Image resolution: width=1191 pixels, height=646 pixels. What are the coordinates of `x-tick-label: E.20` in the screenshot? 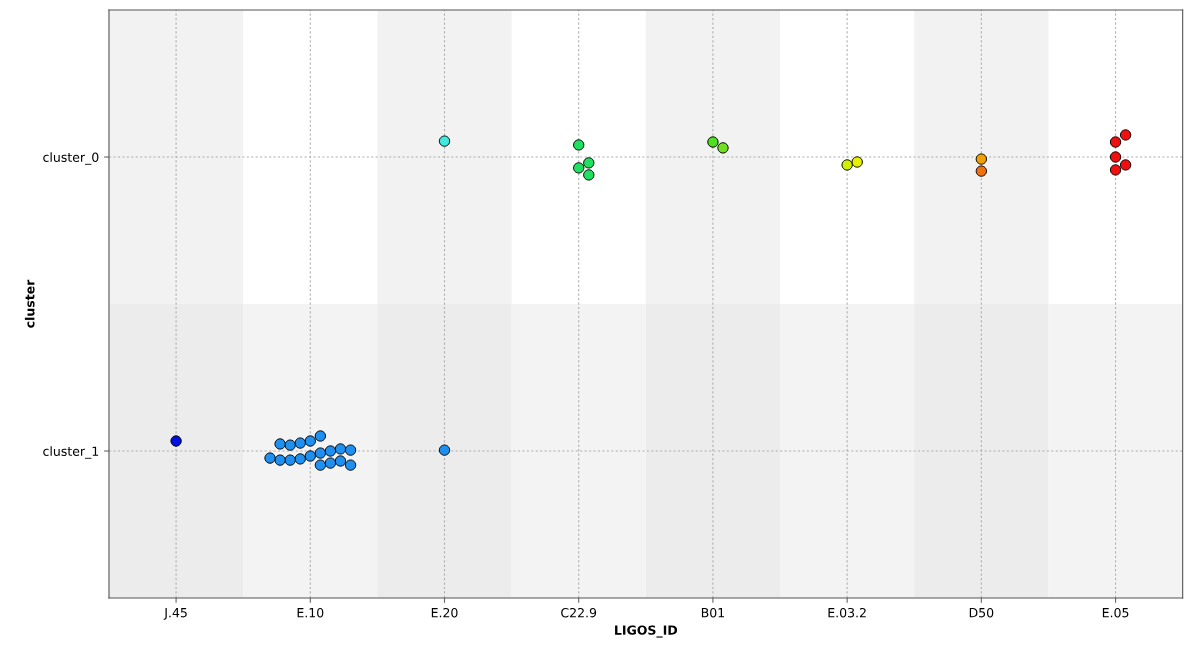 It's located at (444, 612).